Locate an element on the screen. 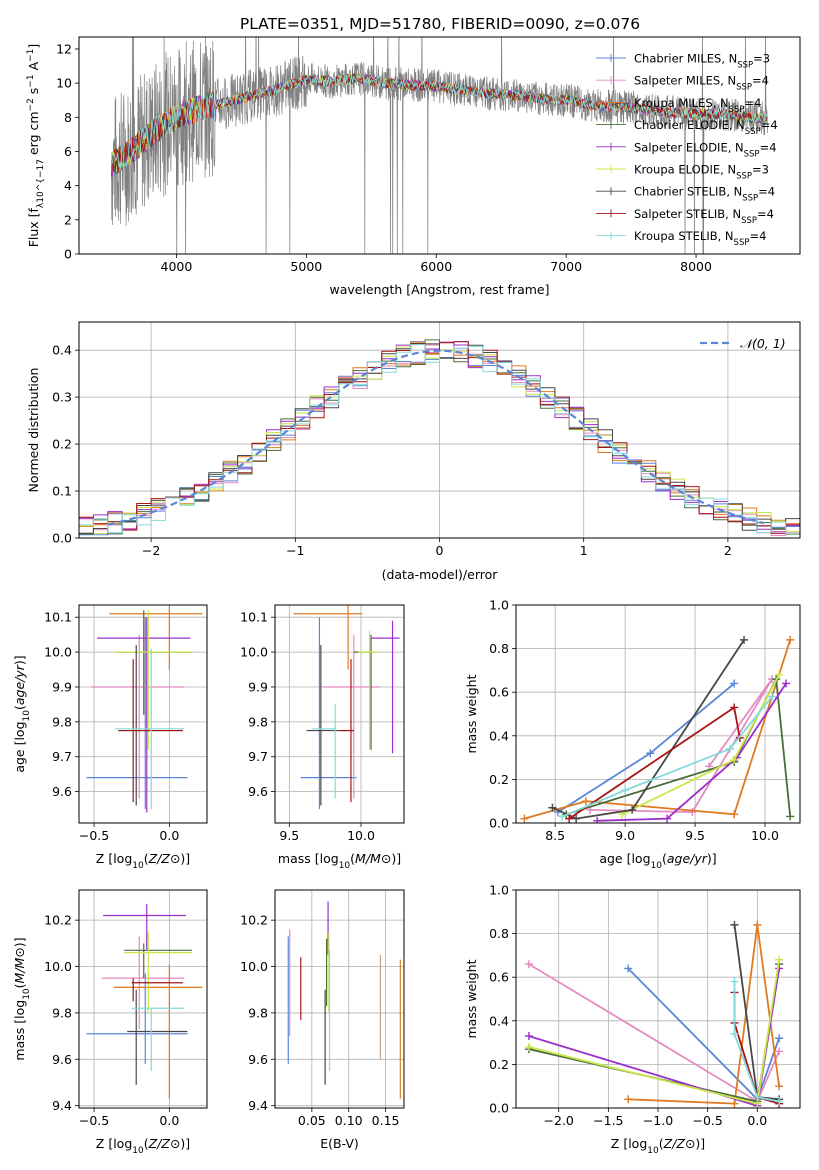 Image resolution: width=819 pixels, height=1170 pixels. legend-text: =3 is located at coordinates (761, 59).